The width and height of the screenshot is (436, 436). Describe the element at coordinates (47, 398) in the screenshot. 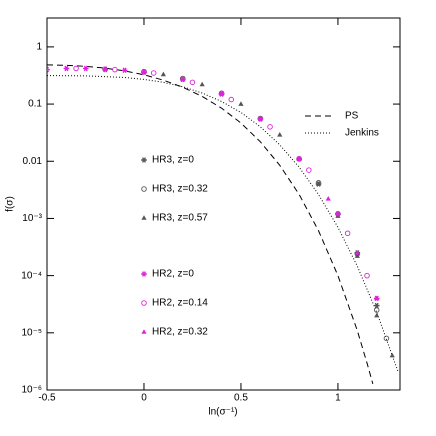

I see `x-tick-label: -0.5` at that location.